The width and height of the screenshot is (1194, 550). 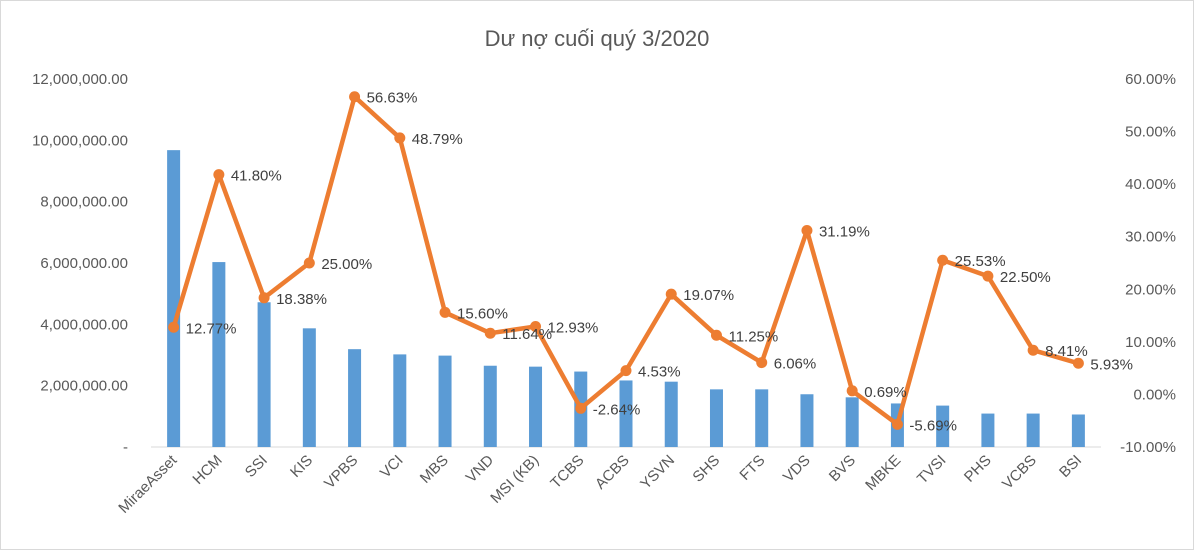 What do you see at coordinates (208, 470) in the screenshot?
I see `category-label: HCM` at bounding box center [208, 470].